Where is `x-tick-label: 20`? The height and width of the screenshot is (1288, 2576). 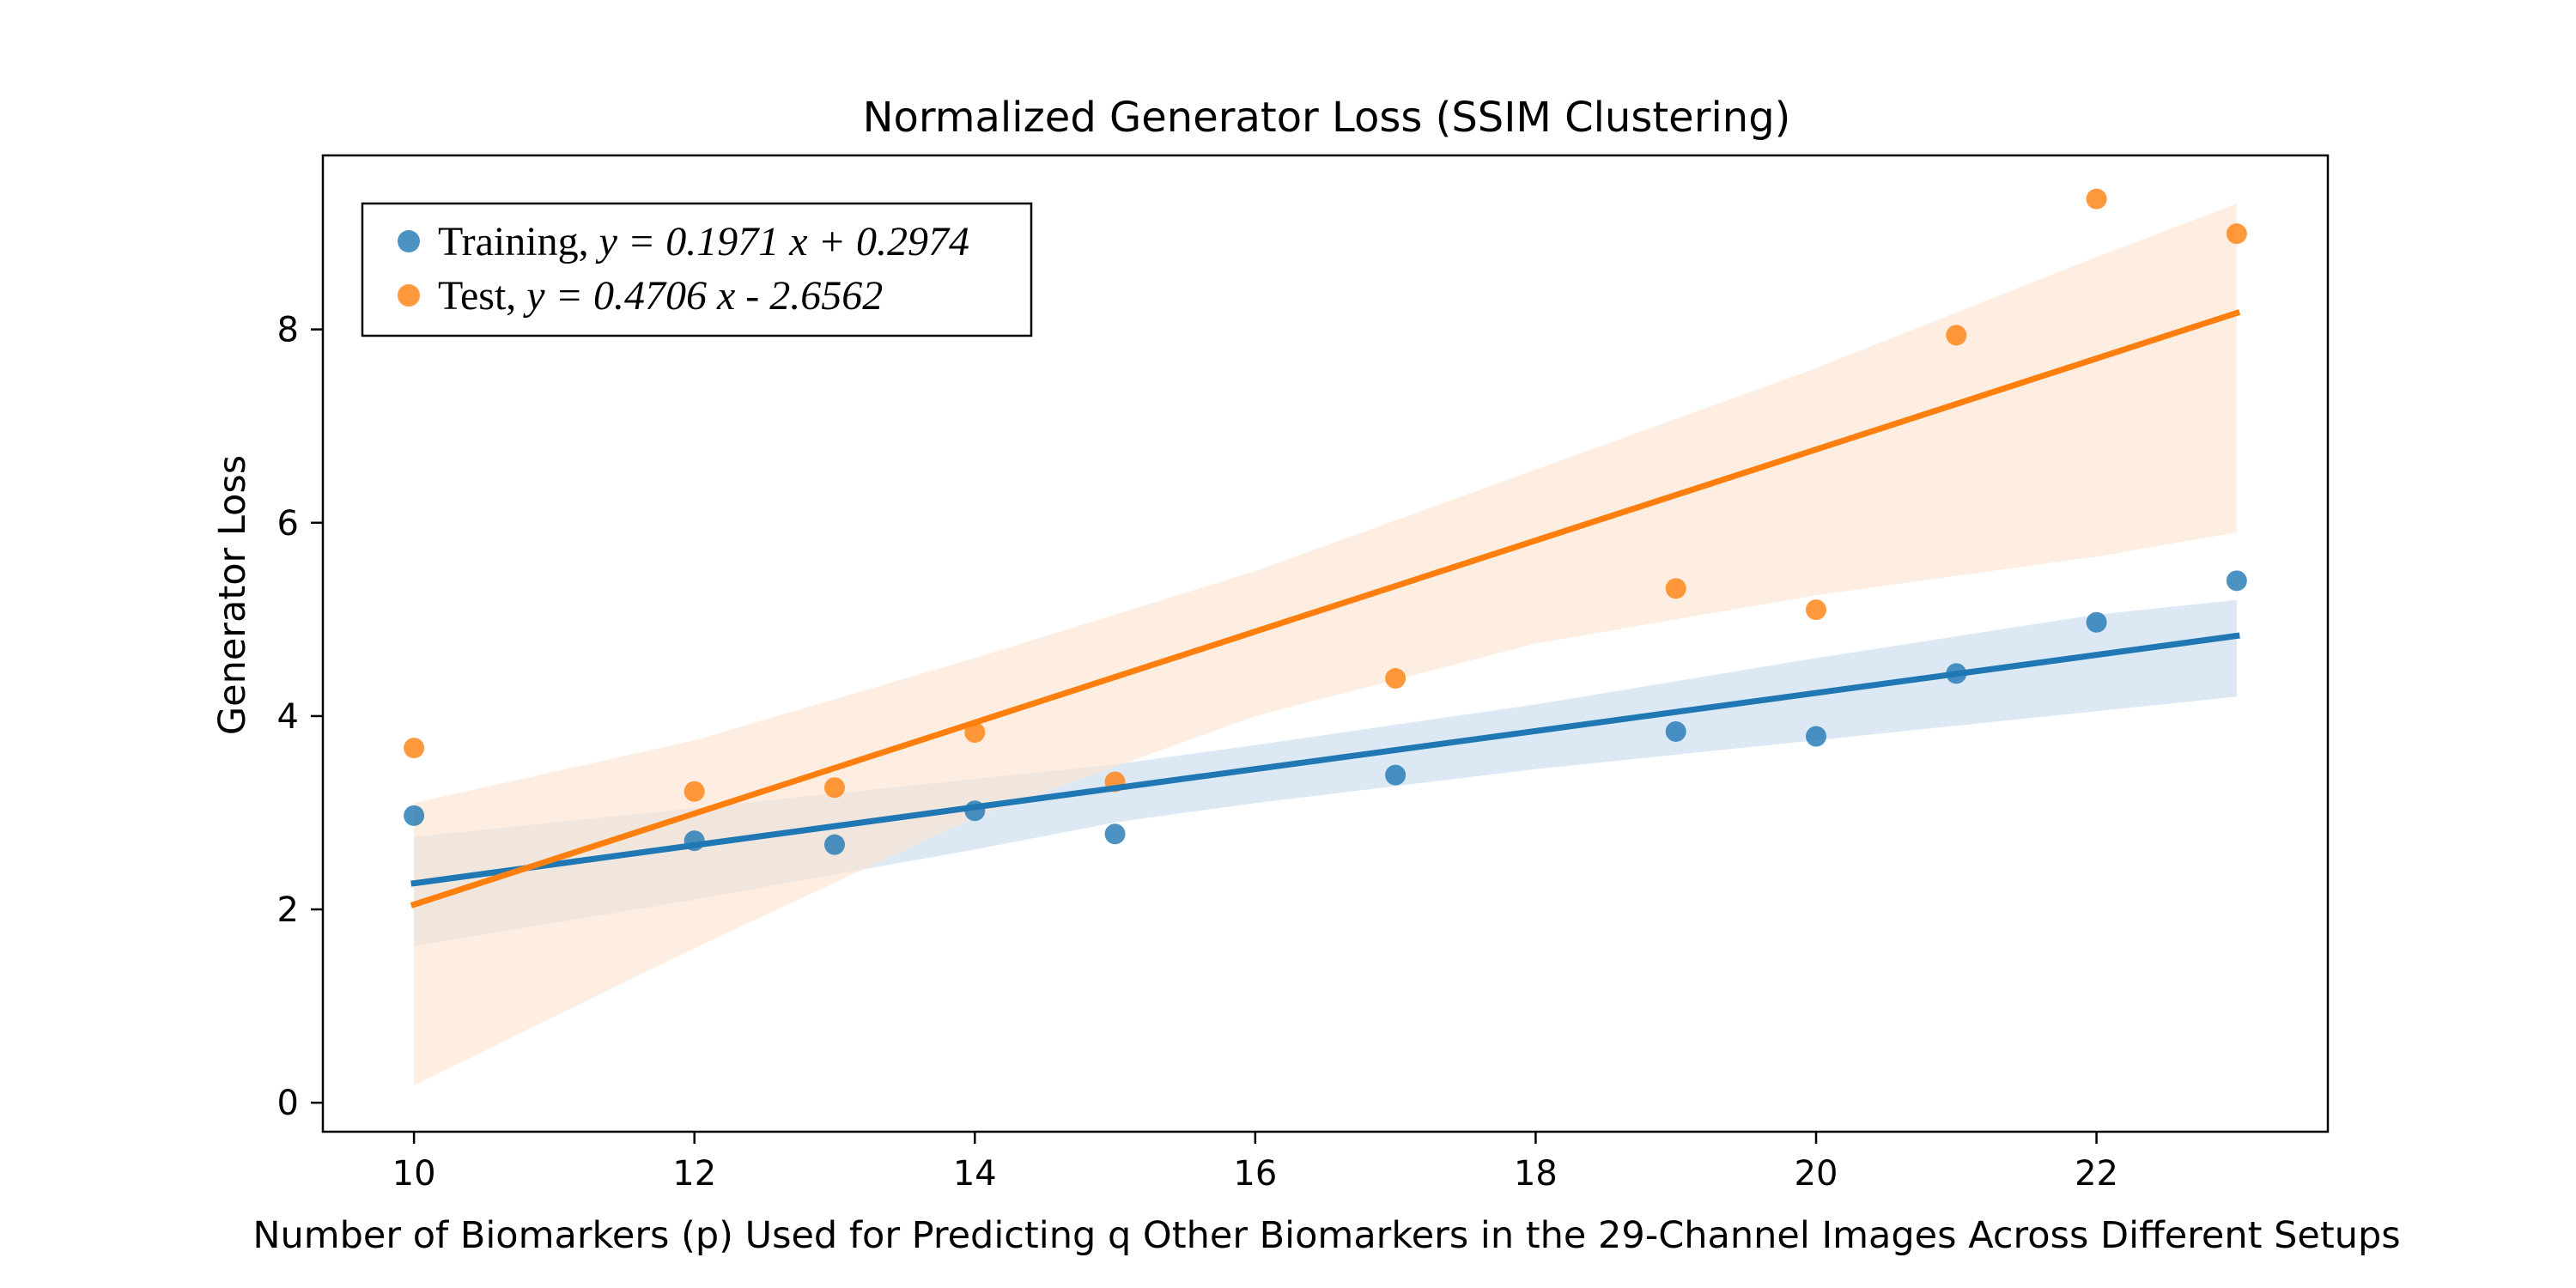
x-tick-label: 20 is located at coordinates (1816, 1174).